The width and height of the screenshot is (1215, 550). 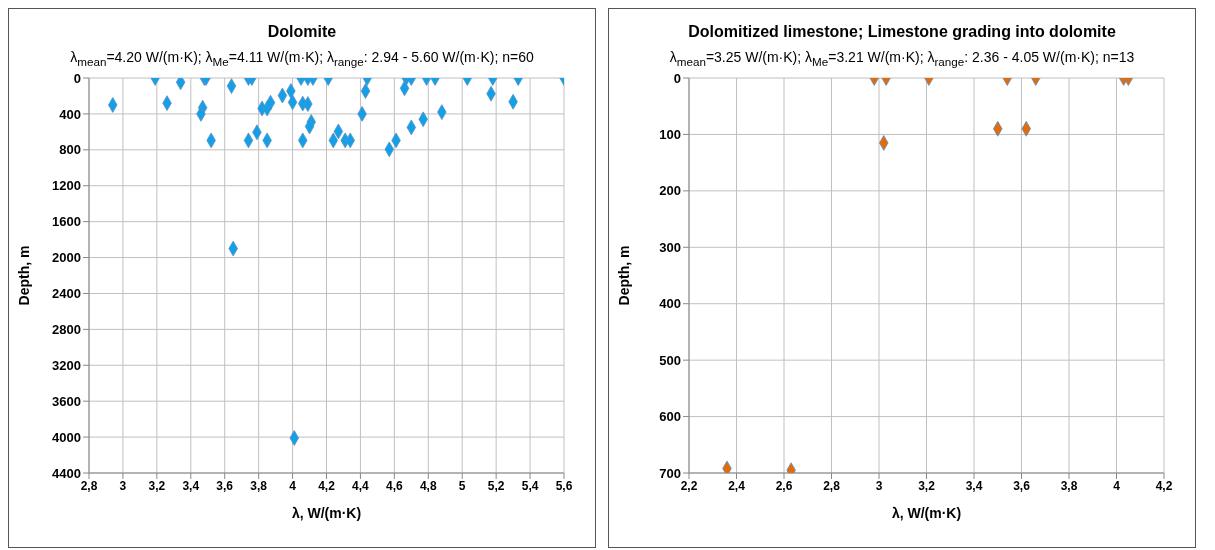 What do you see at coordinates (395, 485) in the screenshot?
I see `x-tick-label: 4,6` at bounding box center [395, 485].